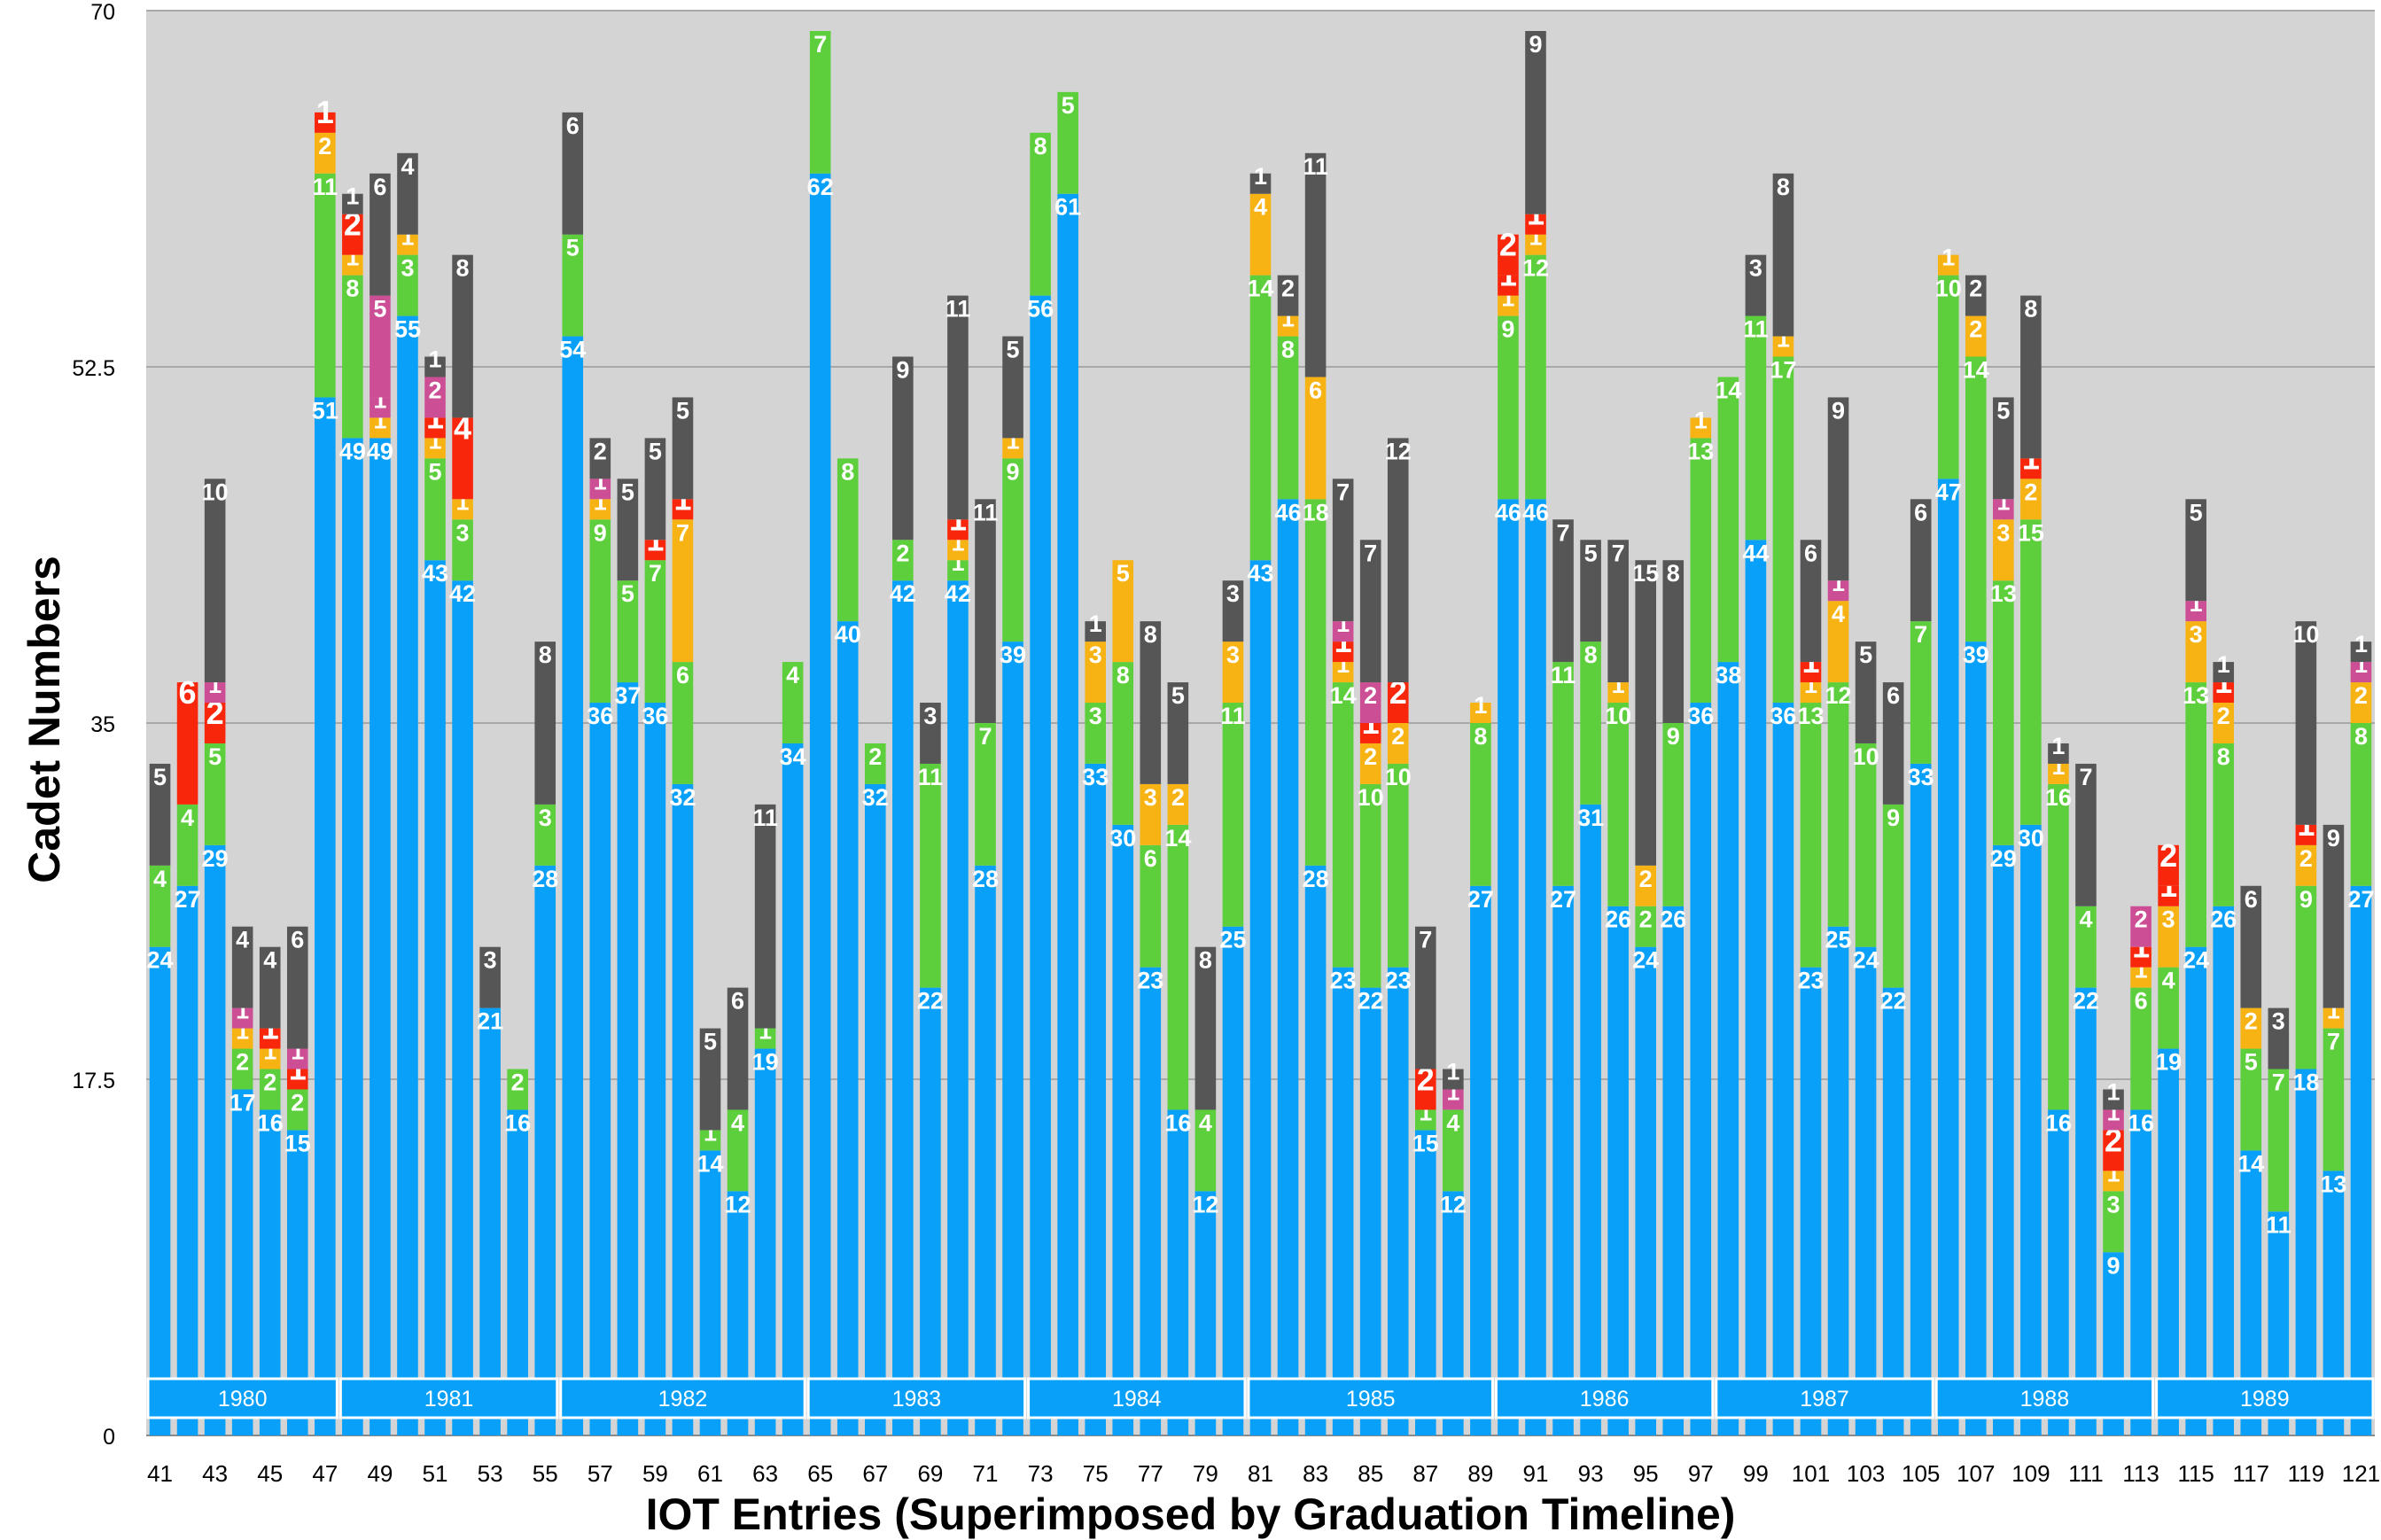  Describe the element at coordinates (1315, 1473) in the screenshot. I see `x-tick-label: 83` at that location.